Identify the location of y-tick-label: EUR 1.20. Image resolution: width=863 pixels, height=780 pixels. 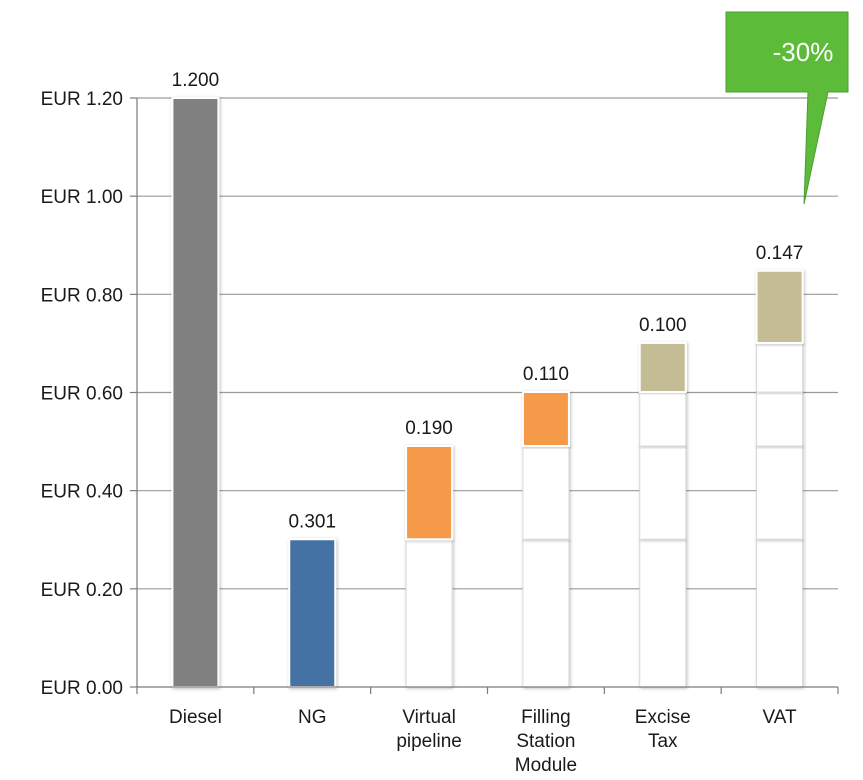
(82, 99).